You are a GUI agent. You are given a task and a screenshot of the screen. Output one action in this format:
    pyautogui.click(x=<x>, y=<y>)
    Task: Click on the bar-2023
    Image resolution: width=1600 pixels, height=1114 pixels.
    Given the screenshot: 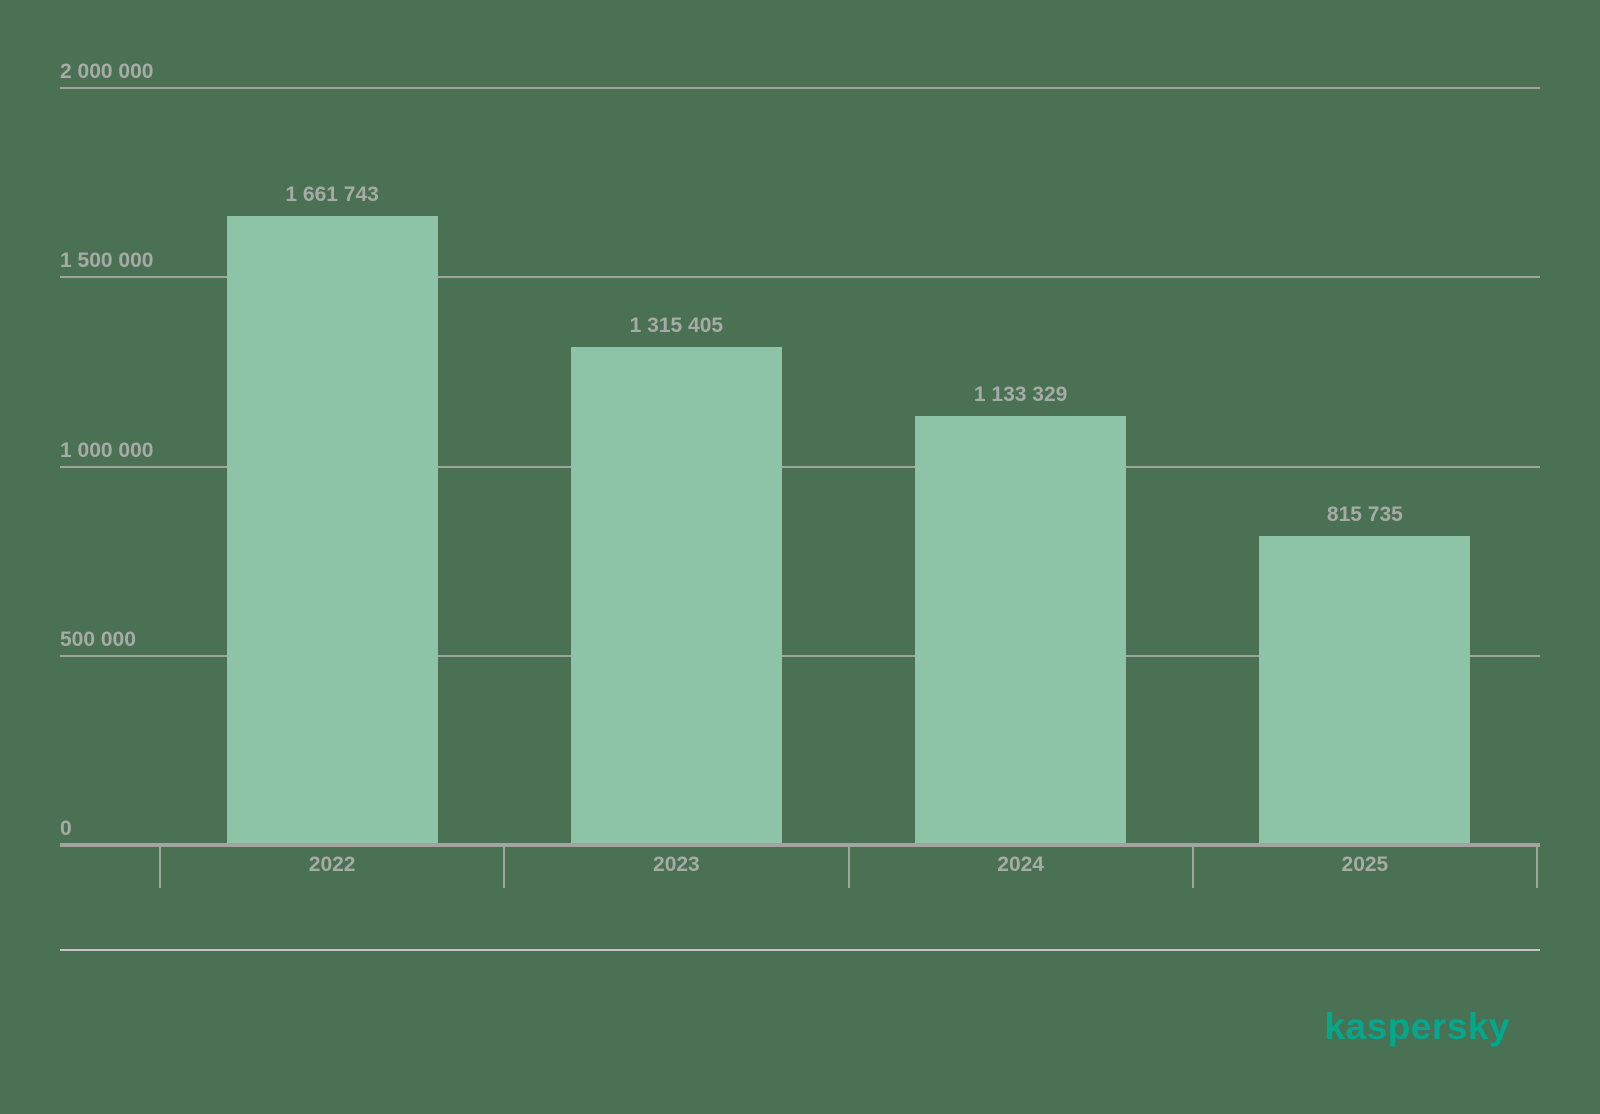 What is the action you would take?
    pyautogui.click(x=676, y=595)
    